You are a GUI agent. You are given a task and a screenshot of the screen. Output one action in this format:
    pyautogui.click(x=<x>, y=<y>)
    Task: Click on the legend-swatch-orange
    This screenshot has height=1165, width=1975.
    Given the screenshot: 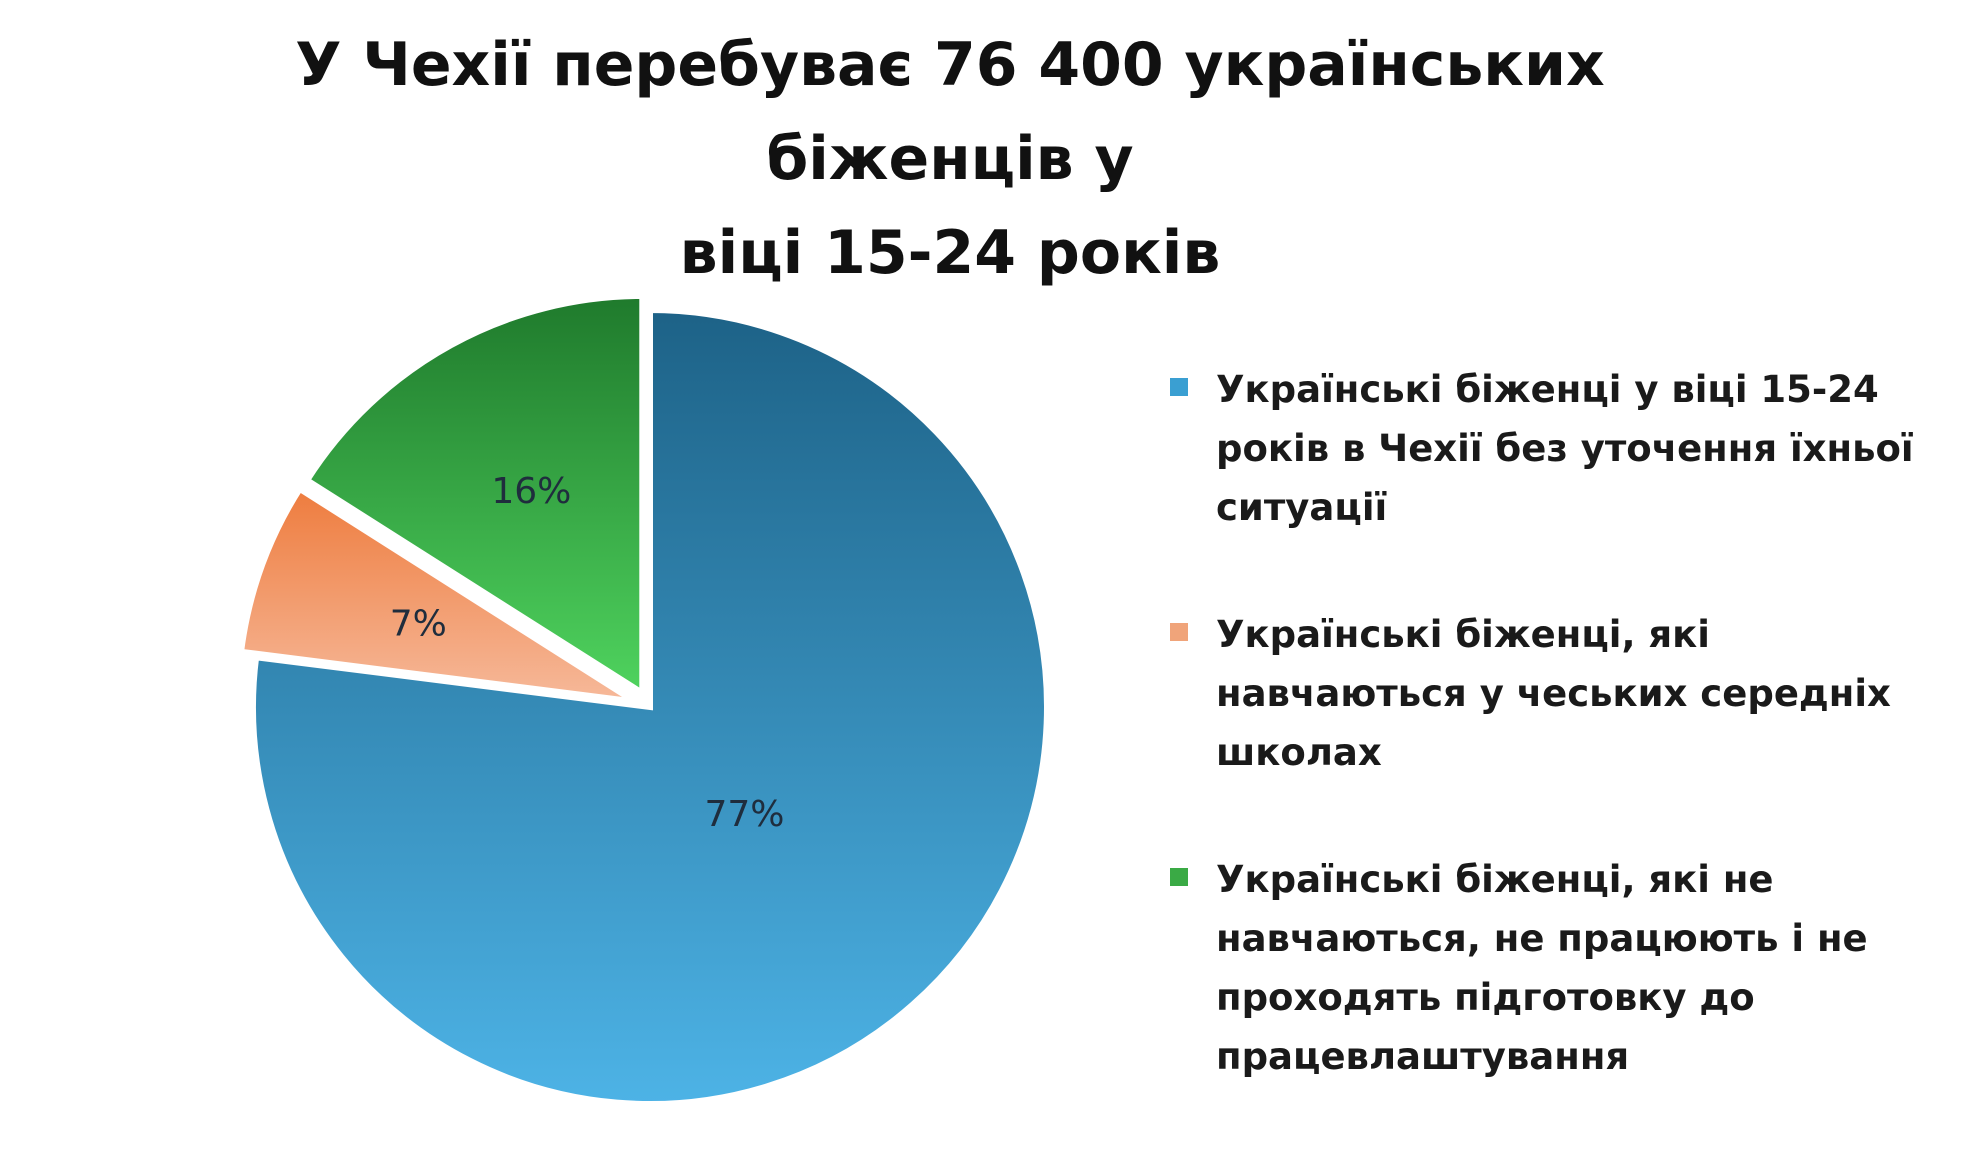 What is the action you would take?
    pyautogui.click(x=1179, y=632)
    